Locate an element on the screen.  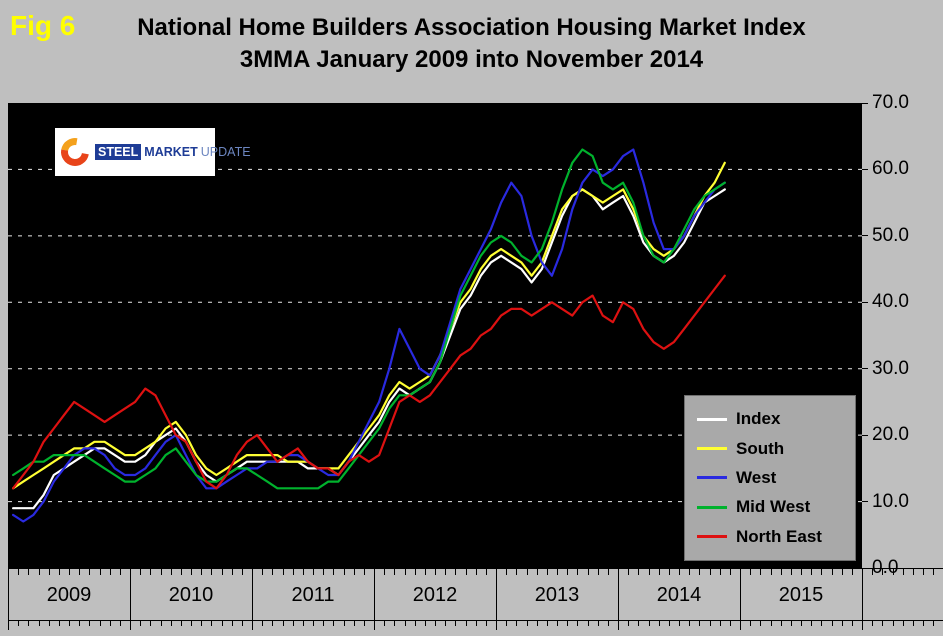
legend-swatch-index is located at coordinates (712, 419).